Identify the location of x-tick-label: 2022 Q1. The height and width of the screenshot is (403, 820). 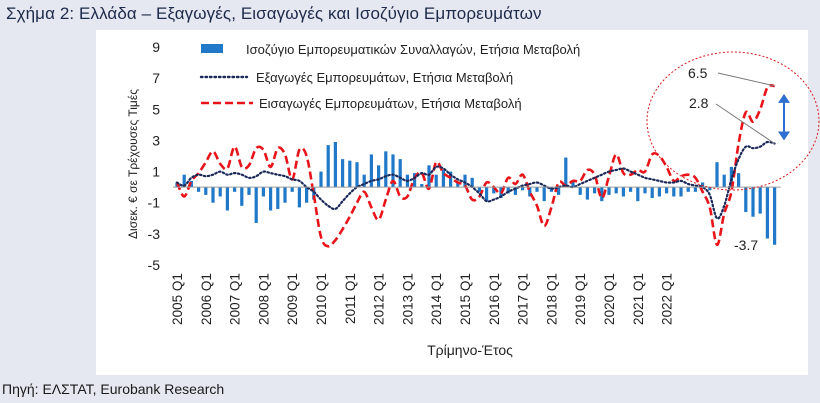
(667, 299).